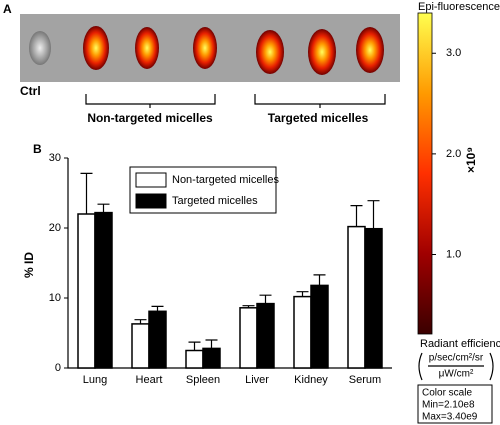 The height and width of the screenshot is (425, 500). What do you see at coordinates (203, 380) in the screenshot?
I see `x-tick-label: Spleen` at bounding box center [203, 380].